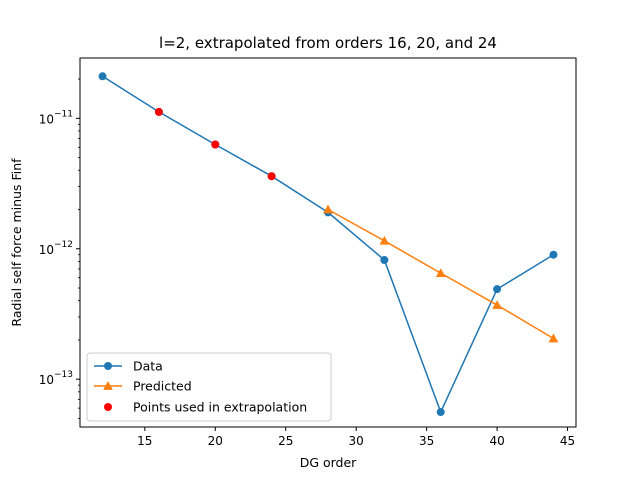  I want to click on y-axis: 10−11 10−12 10−13, so click(59, 248).